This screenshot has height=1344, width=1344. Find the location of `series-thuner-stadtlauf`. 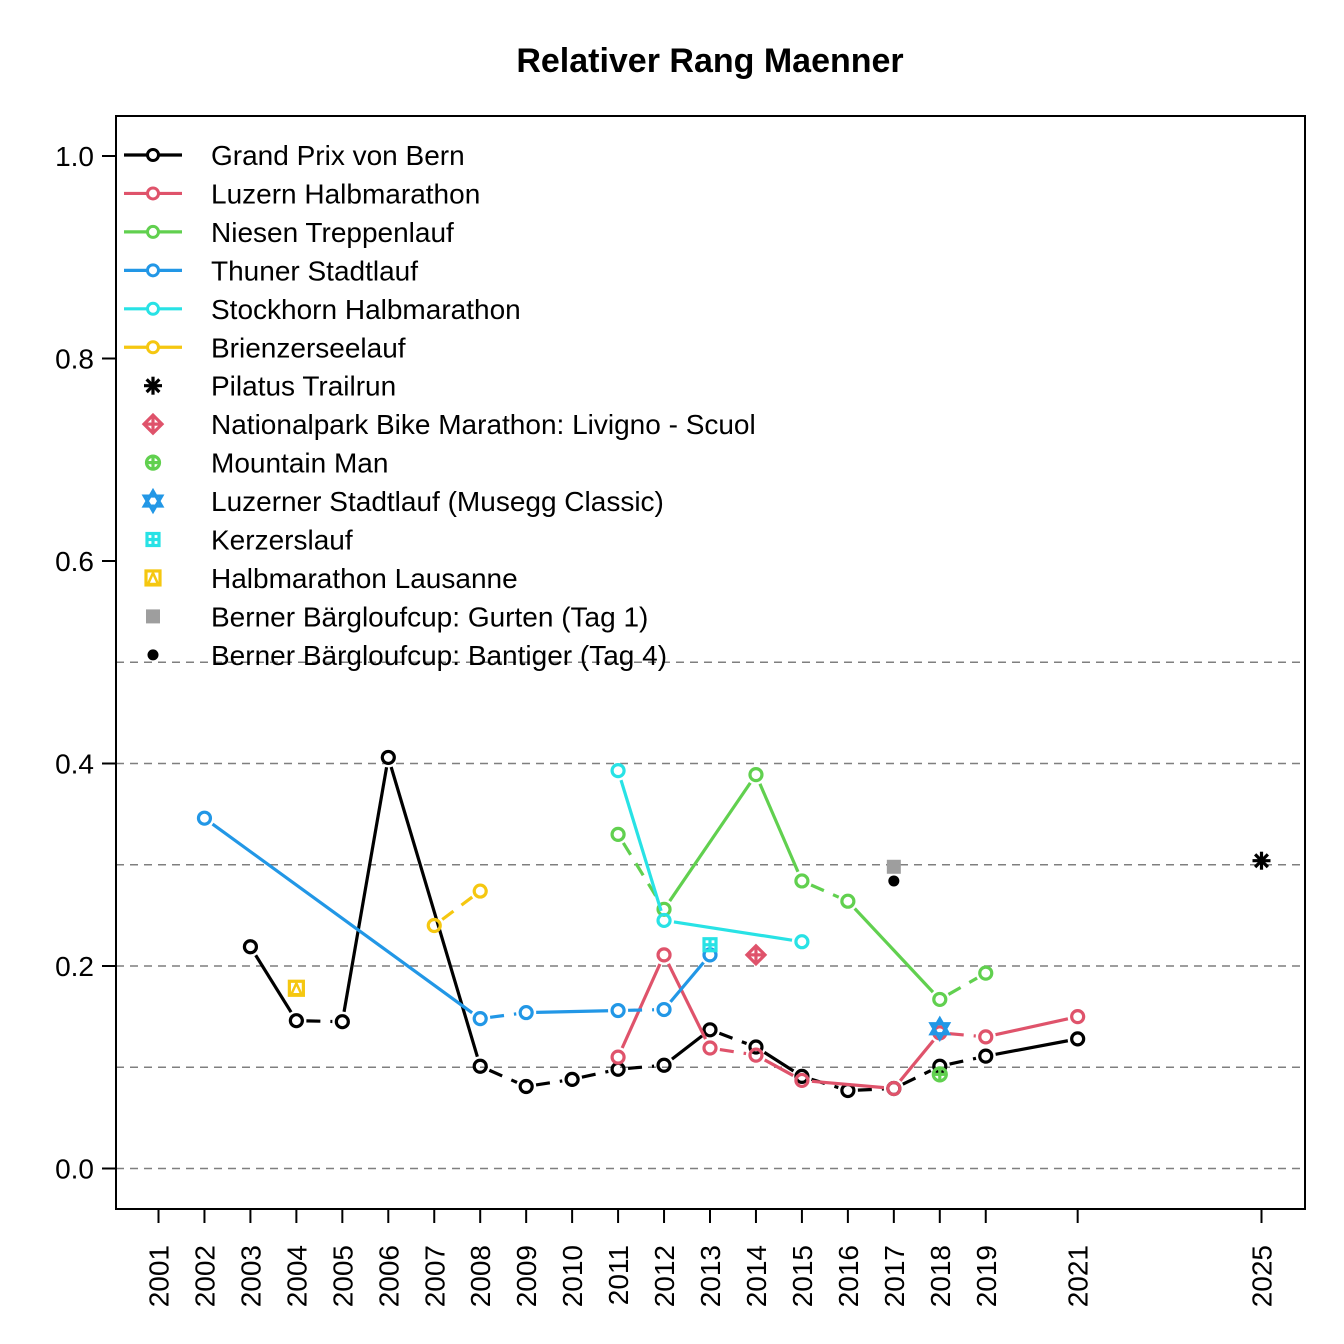

series-thuner-stadtlauf is located at coordinates (457, 918).